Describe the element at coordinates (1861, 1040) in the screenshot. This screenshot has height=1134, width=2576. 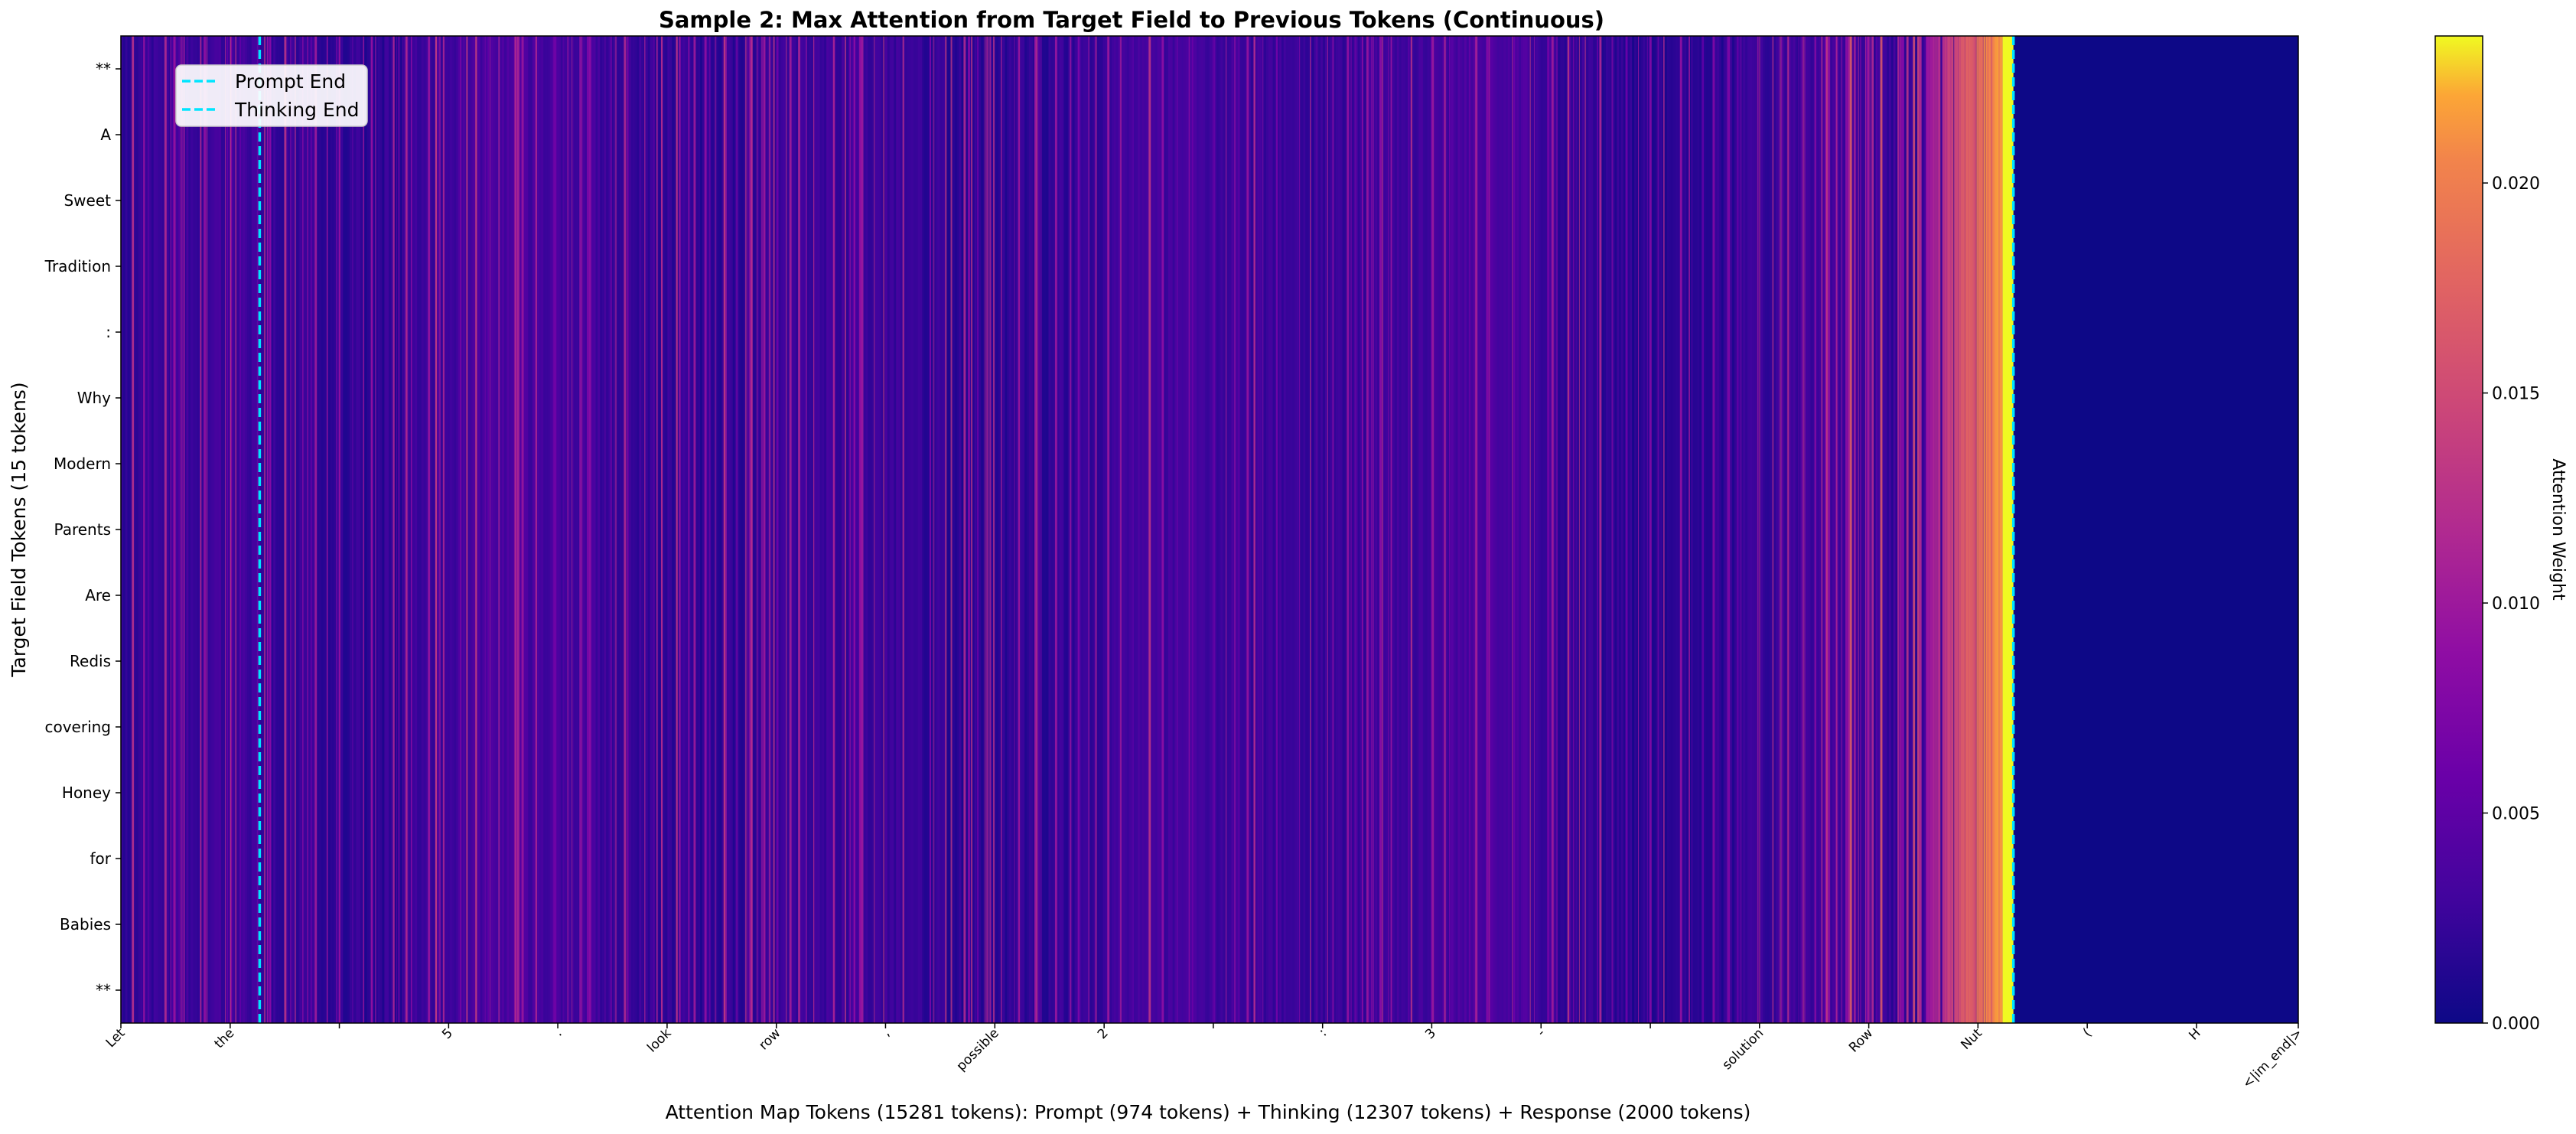
I see `x-tick-label: Row` at that location.